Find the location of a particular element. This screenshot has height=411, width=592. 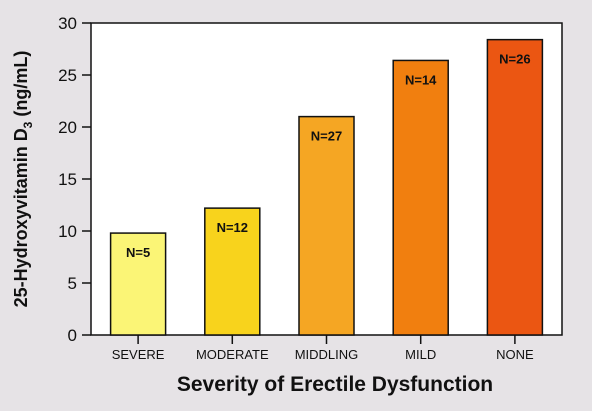

y-tick-label: 30 is located at coordinates (67, 23).